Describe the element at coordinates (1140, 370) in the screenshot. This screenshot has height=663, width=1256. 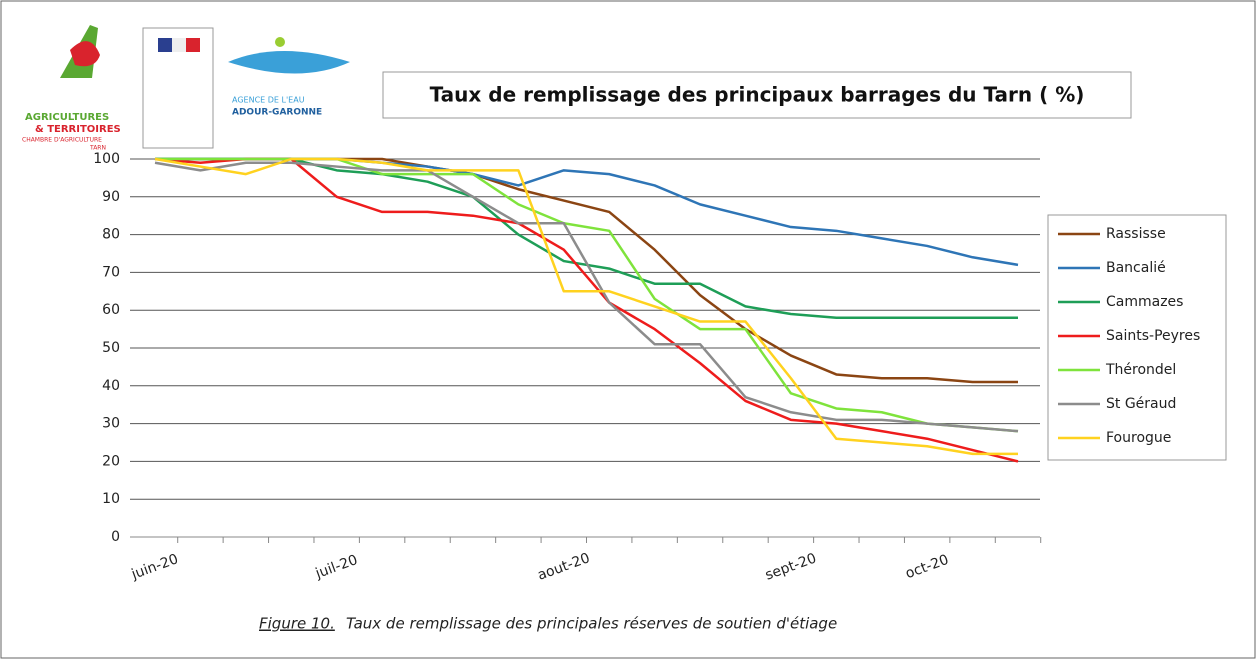
I see `legend-label: Thérondel` at that location.